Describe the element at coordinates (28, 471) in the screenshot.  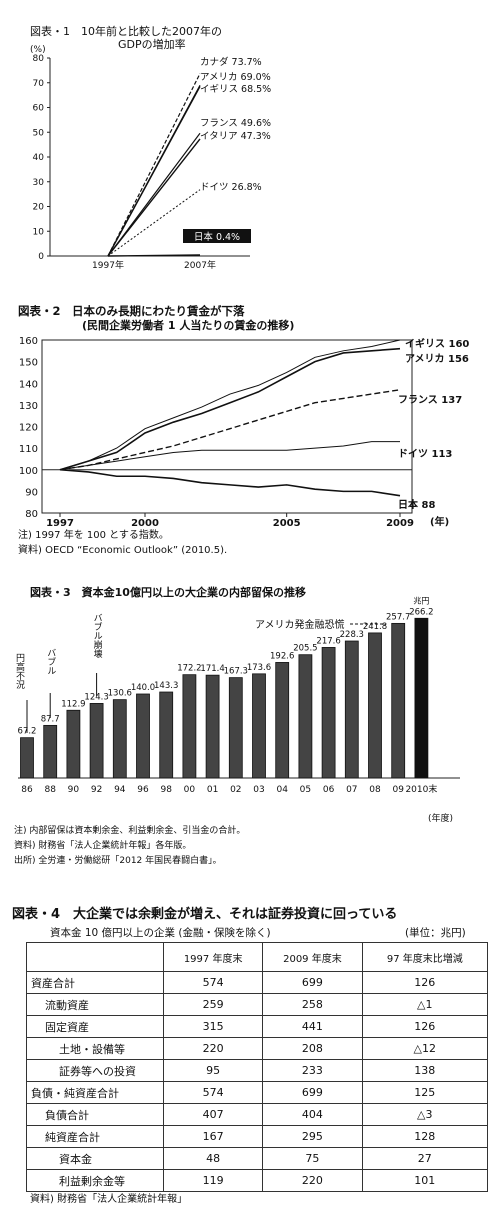
I see `y-tick-label: 100` at that location.